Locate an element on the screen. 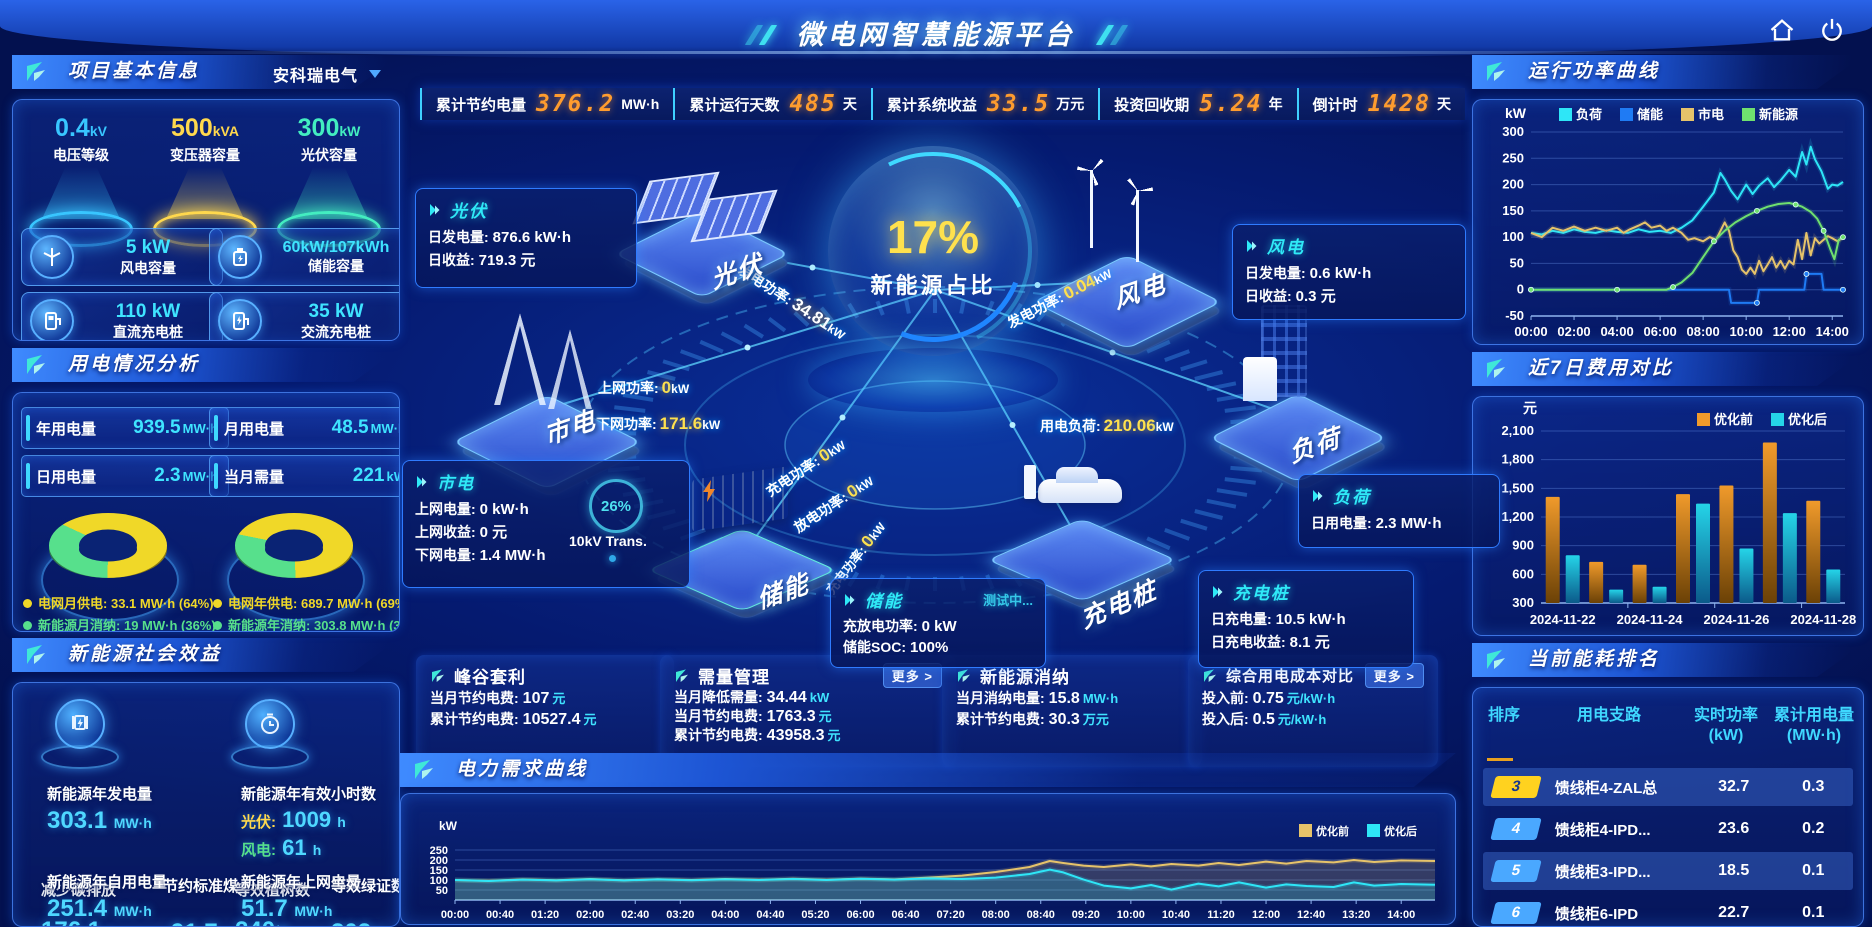 Image resolution: width=1872 pixels, height=927 pixels. rotor-graphic is located at coordinates (1092, 171).